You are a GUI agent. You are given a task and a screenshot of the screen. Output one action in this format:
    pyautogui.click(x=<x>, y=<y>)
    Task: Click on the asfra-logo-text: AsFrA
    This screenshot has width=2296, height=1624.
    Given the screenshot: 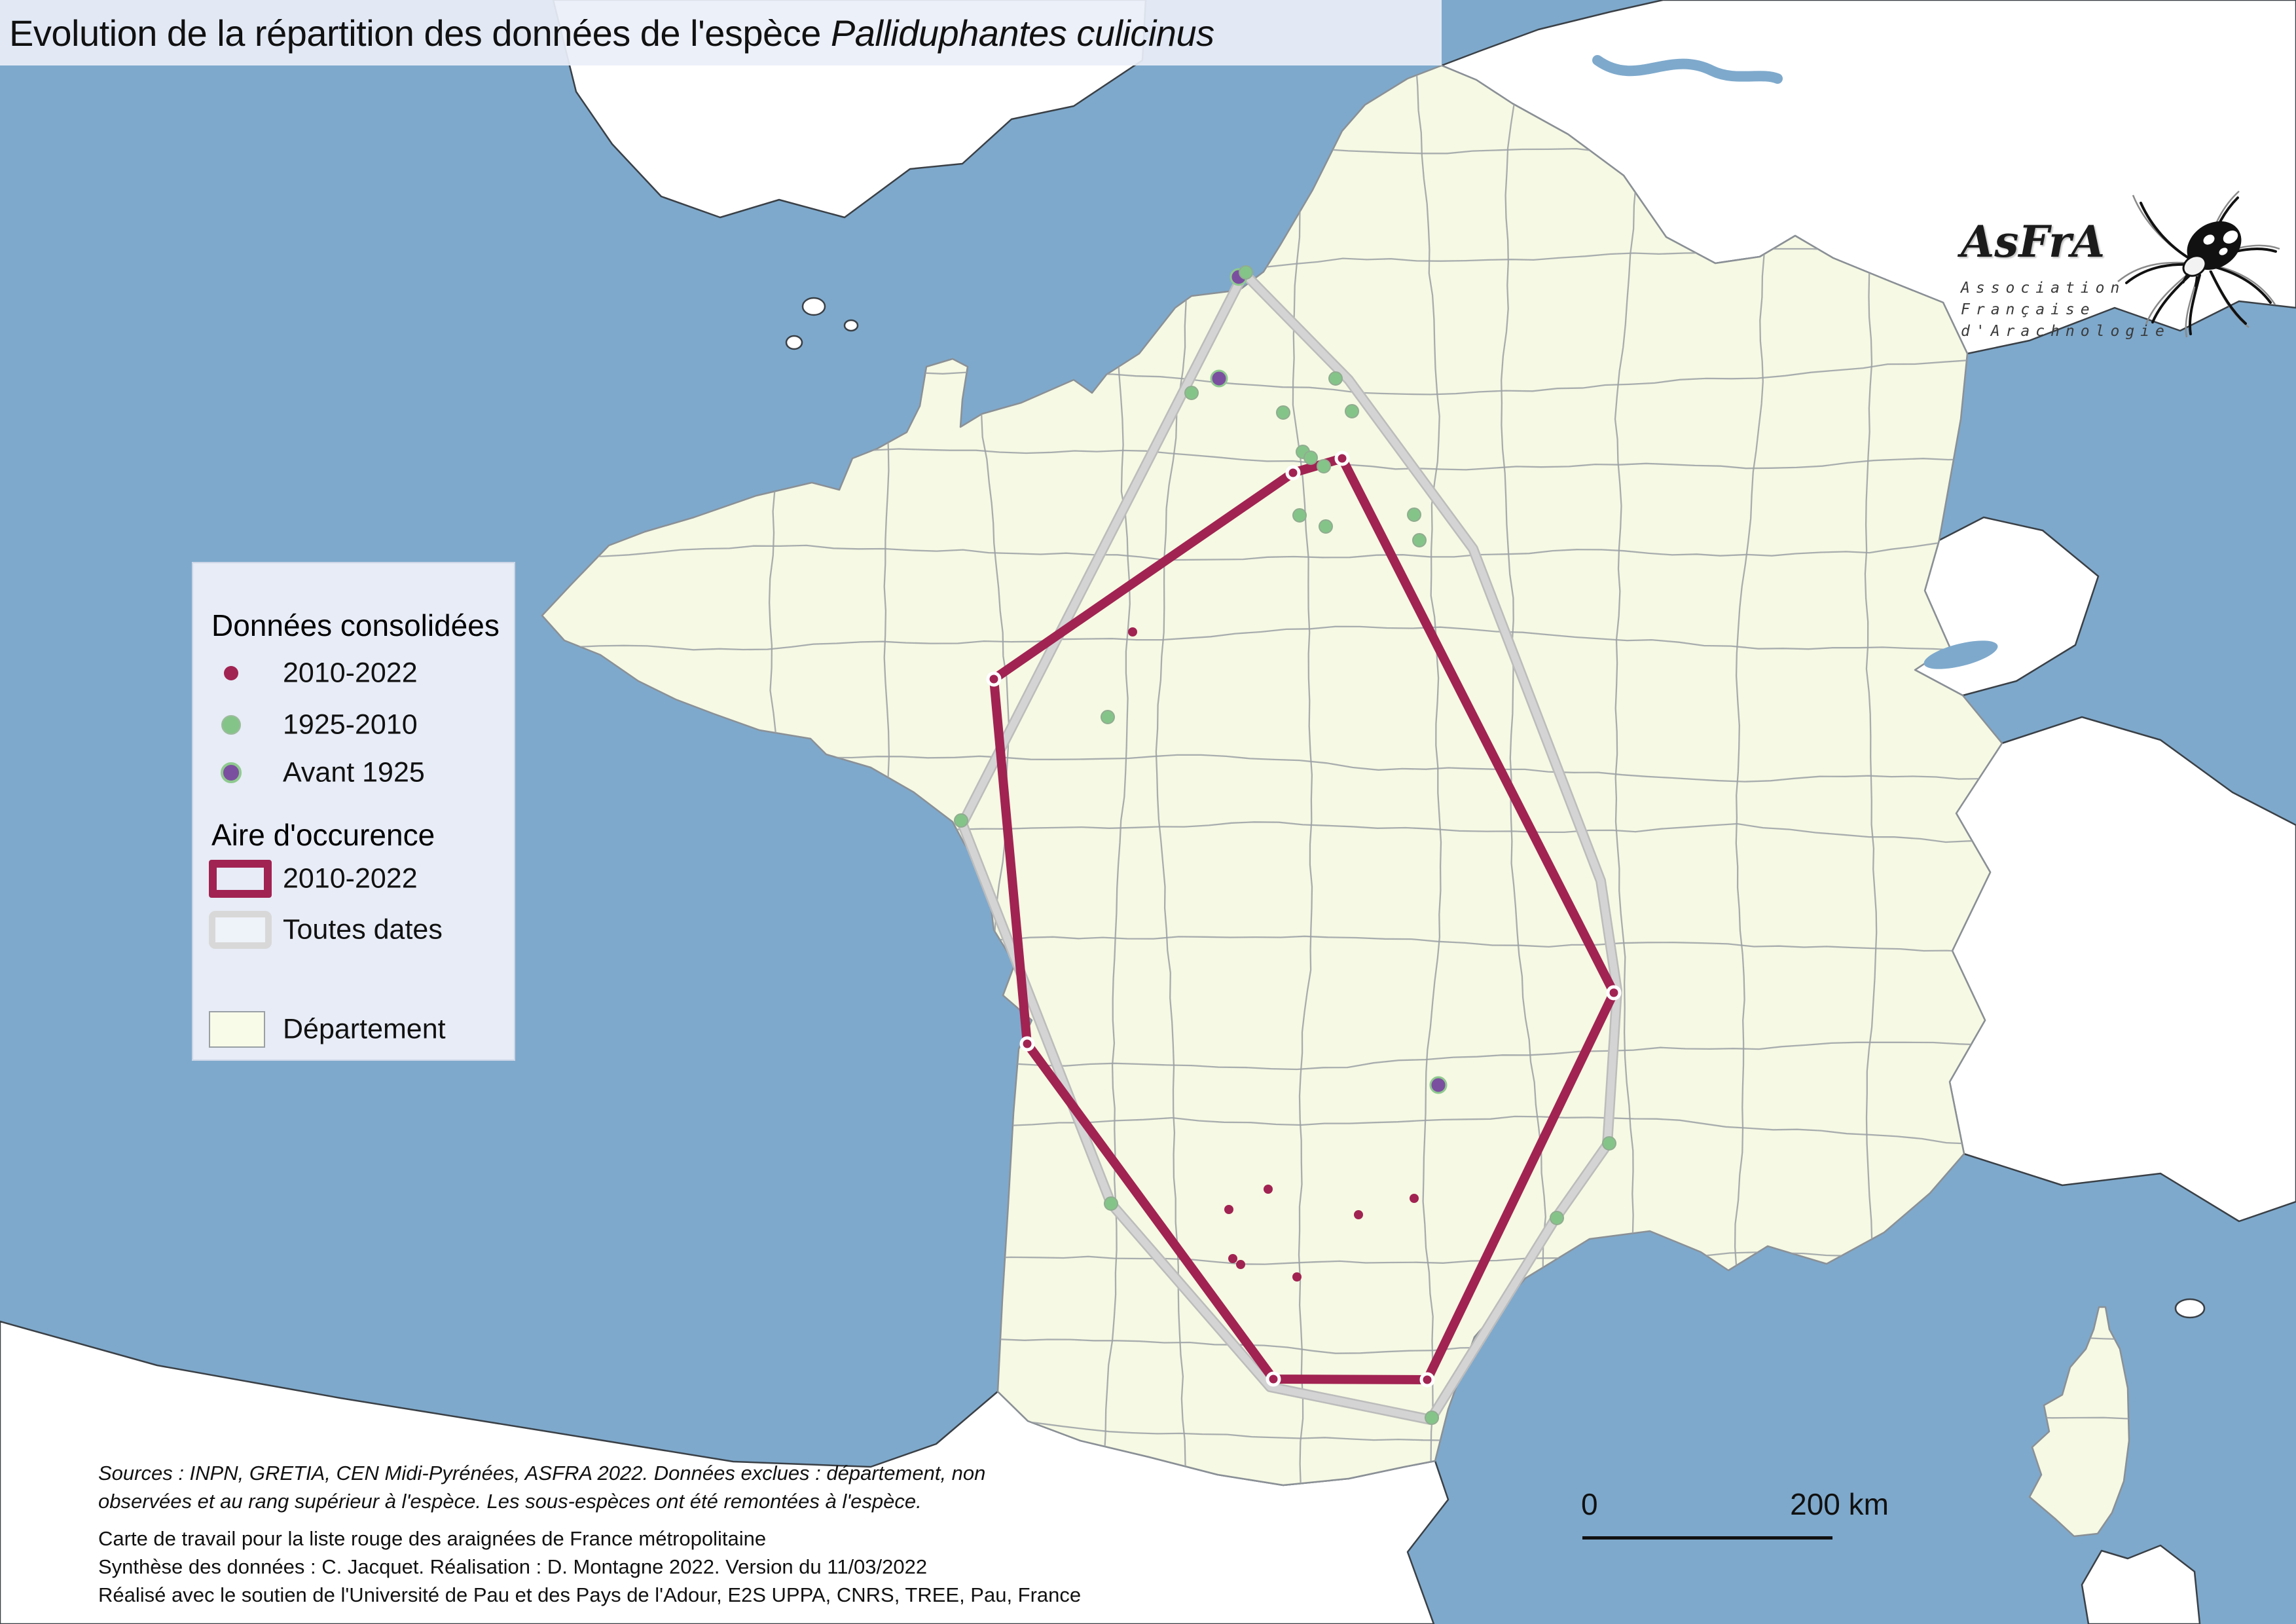 What is the action you would take?
    pyautogui.click(x=2033, y=241)
    